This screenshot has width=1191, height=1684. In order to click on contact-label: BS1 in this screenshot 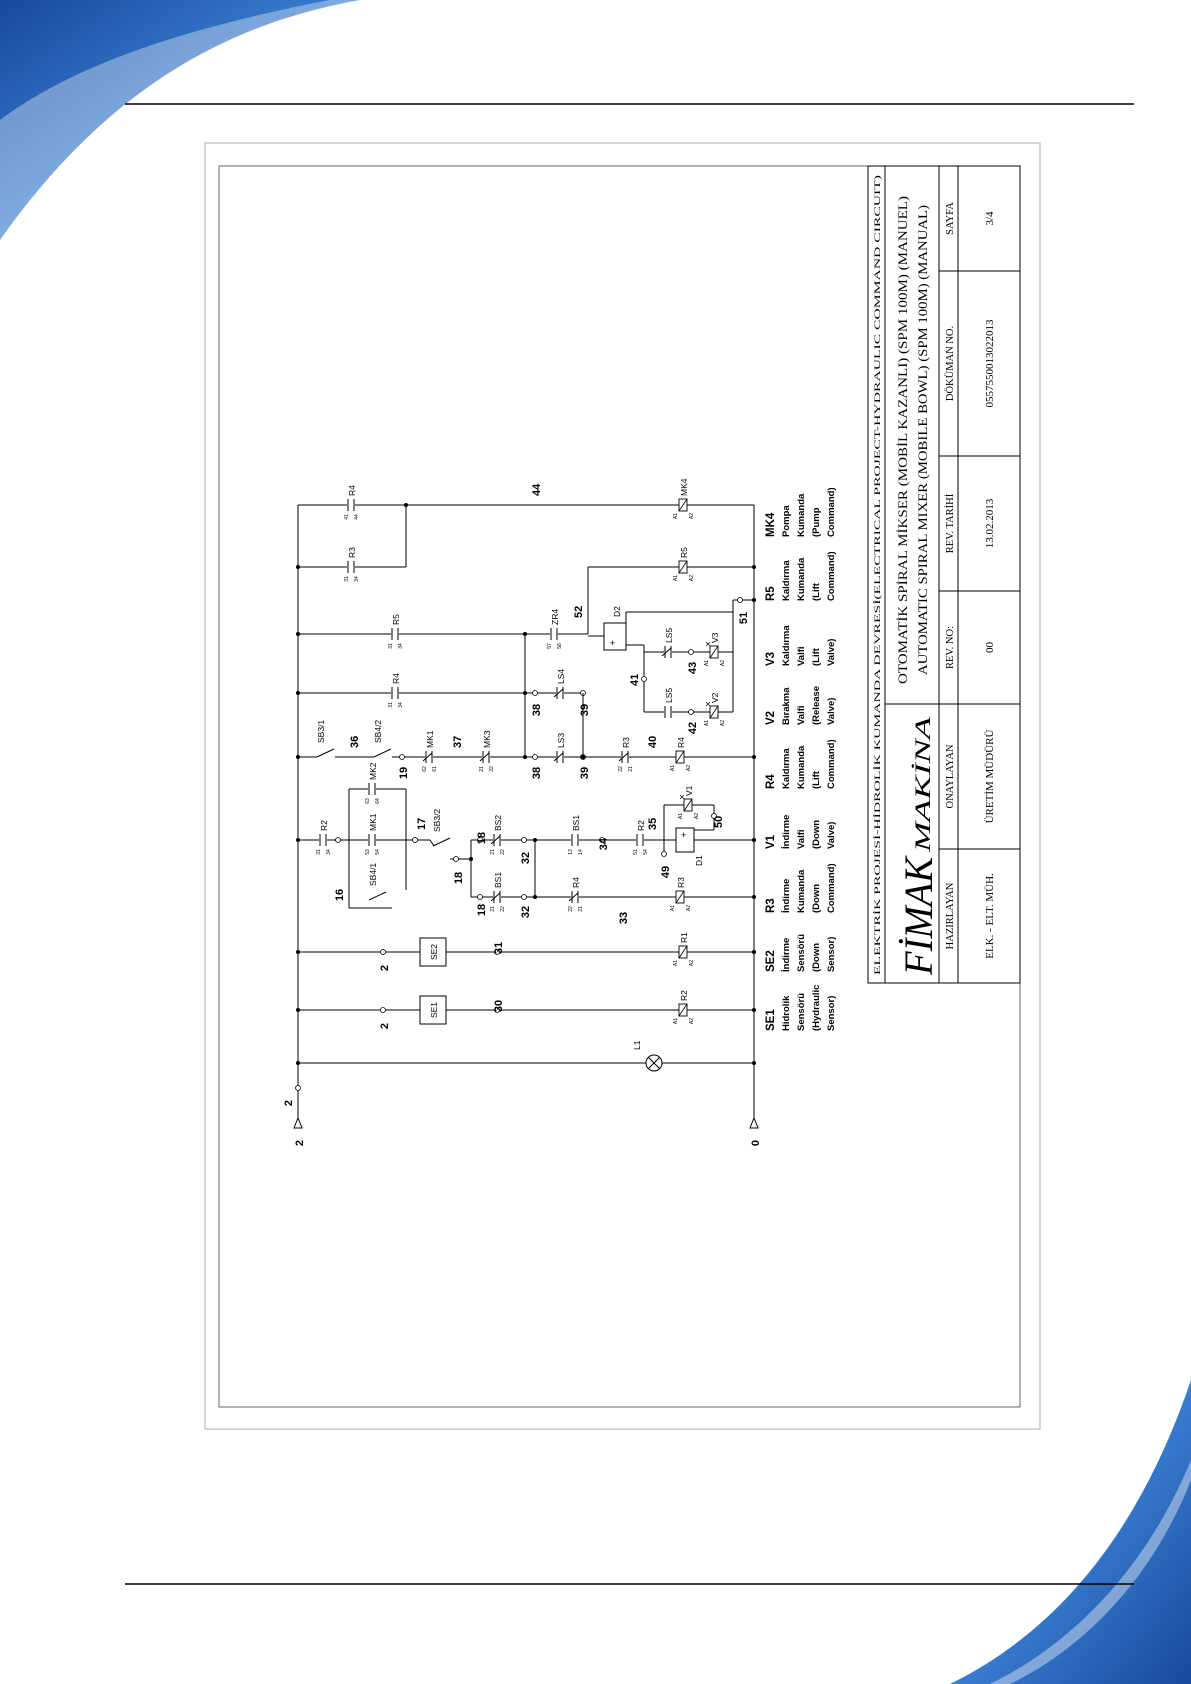, I will do `click(576, 823)`.